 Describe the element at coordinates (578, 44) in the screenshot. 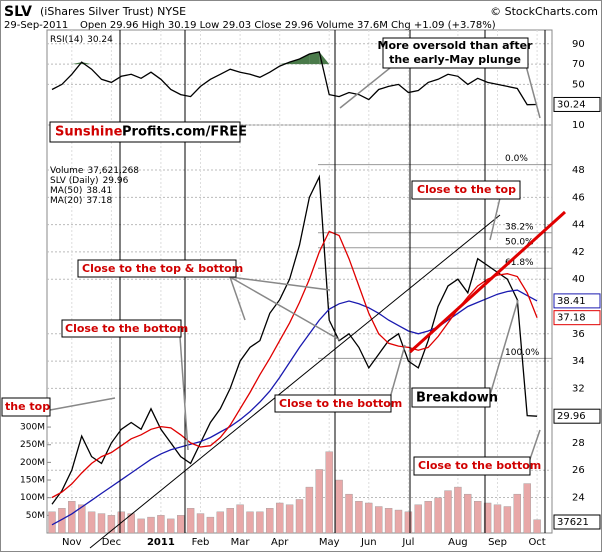

I see `y-tick-label: 90` at that location.